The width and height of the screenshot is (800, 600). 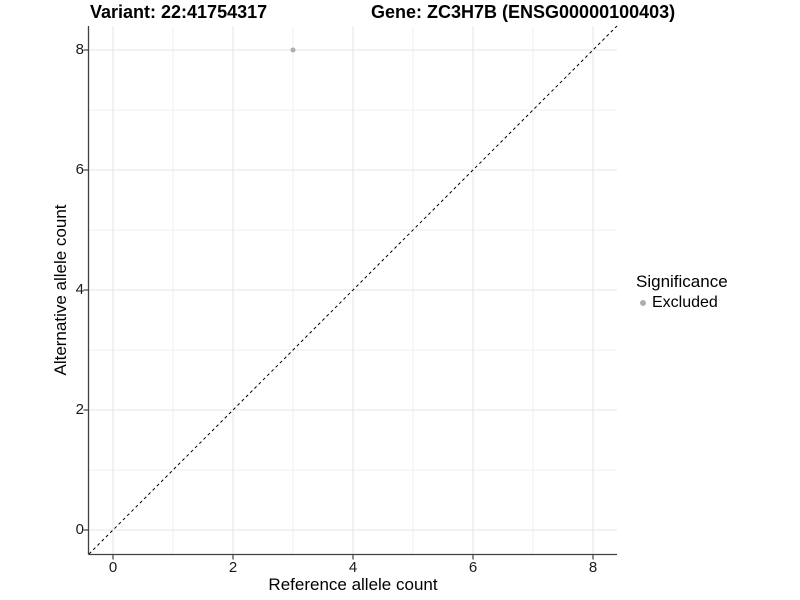 What do you see at coordinates (79, 289) in the screenshot?
I see `y-axis-tick-label: 4` at bounding box center [79, 289].